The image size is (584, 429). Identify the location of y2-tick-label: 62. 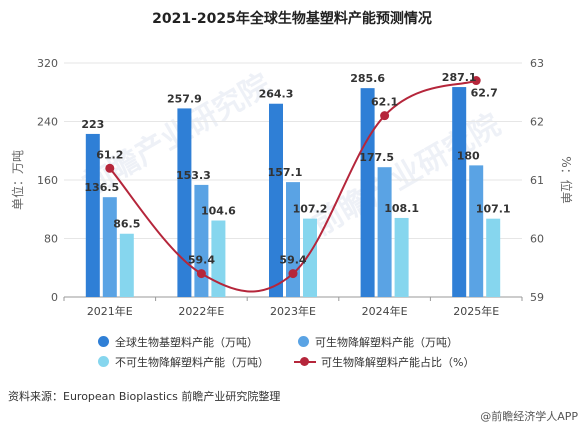
(537, 122).